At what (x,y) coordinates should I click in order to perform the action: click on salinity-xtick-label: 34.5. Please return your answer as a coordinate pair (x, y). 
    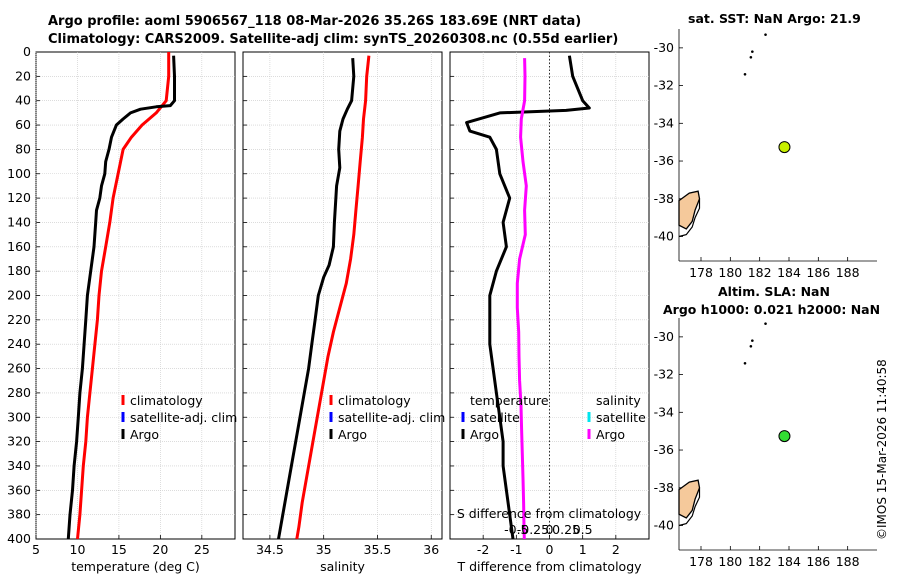
    Looking at the image, I should click on (270, 549).